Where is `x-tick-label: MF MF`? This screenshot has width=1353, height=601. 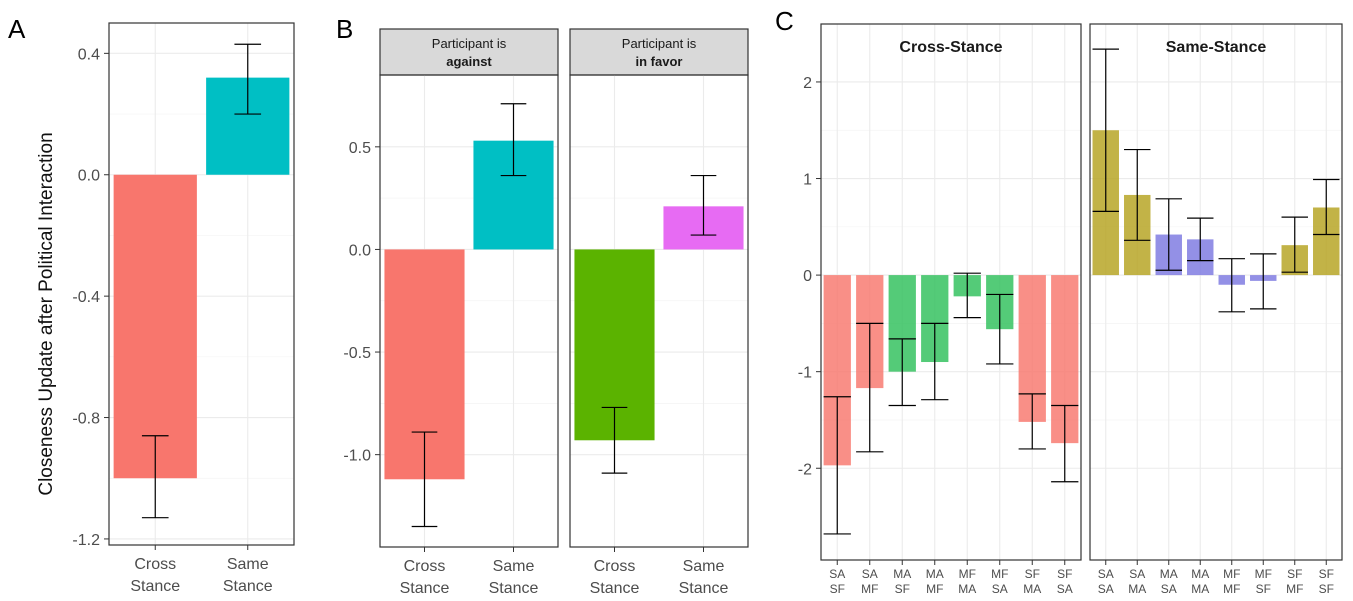 x-tick-label: MF MF is located at coordinates (1231, 581).